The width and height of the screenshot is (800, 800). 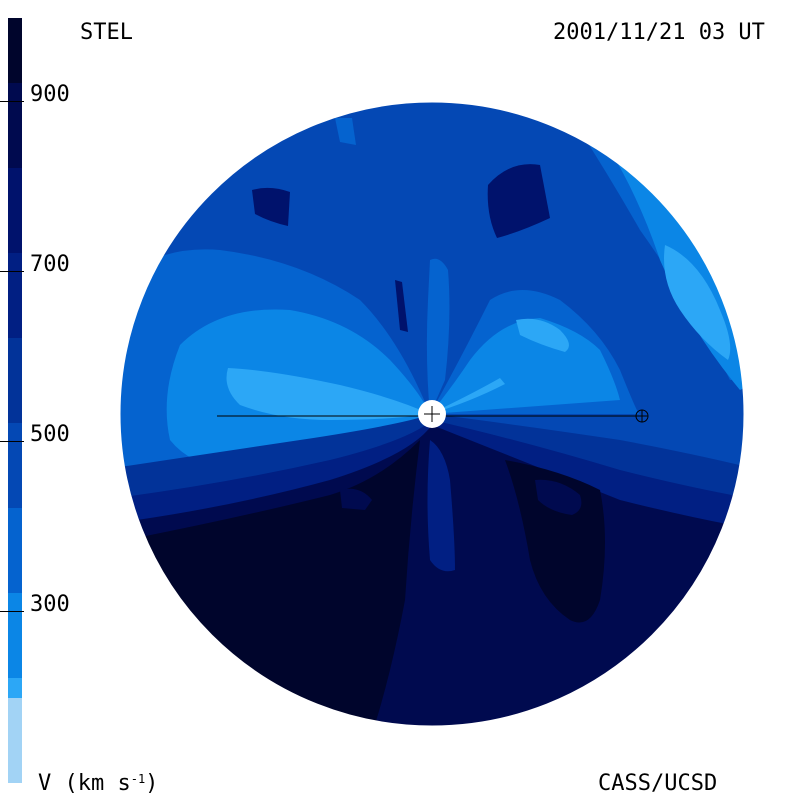 What do you see at coordinates (50, 434) in the screenshot?
I see `colorbar-tick-label: 500` at bounding box center [50, 434].